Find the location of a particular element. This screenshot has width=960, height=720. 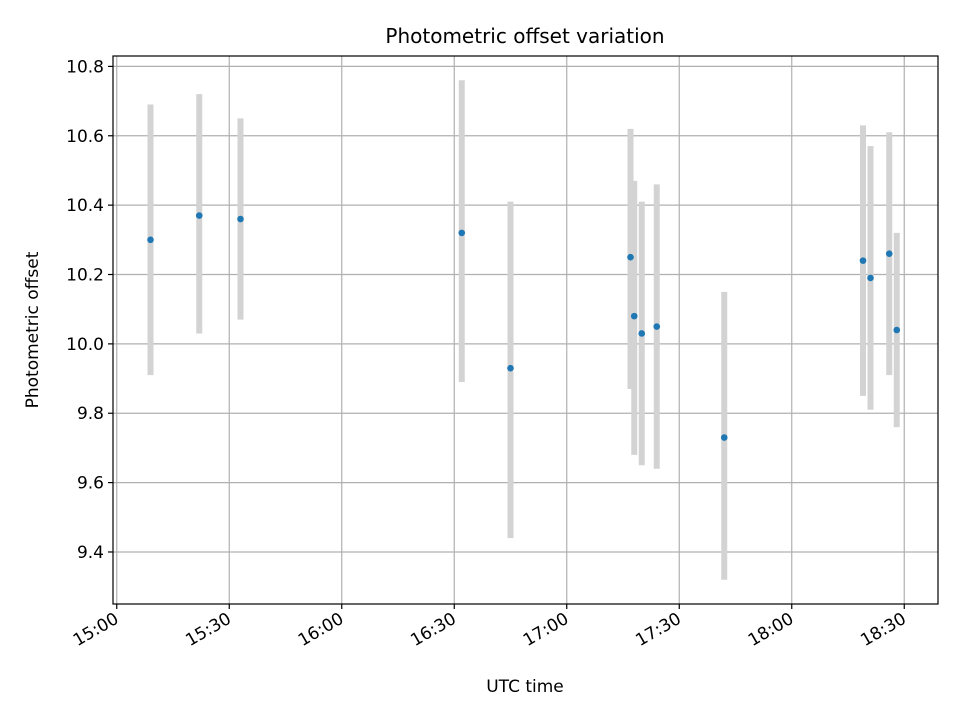

y-tick-label: 10.6 is located at coordinates (85, 137).